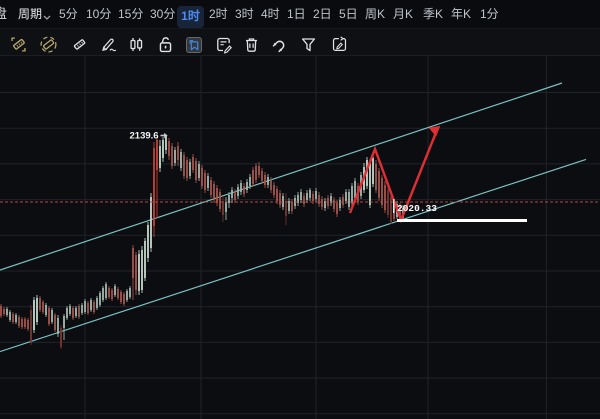 This screenshot has width=600, height=419. I want to click on svg-text: 2020.33, so click(417, 208).